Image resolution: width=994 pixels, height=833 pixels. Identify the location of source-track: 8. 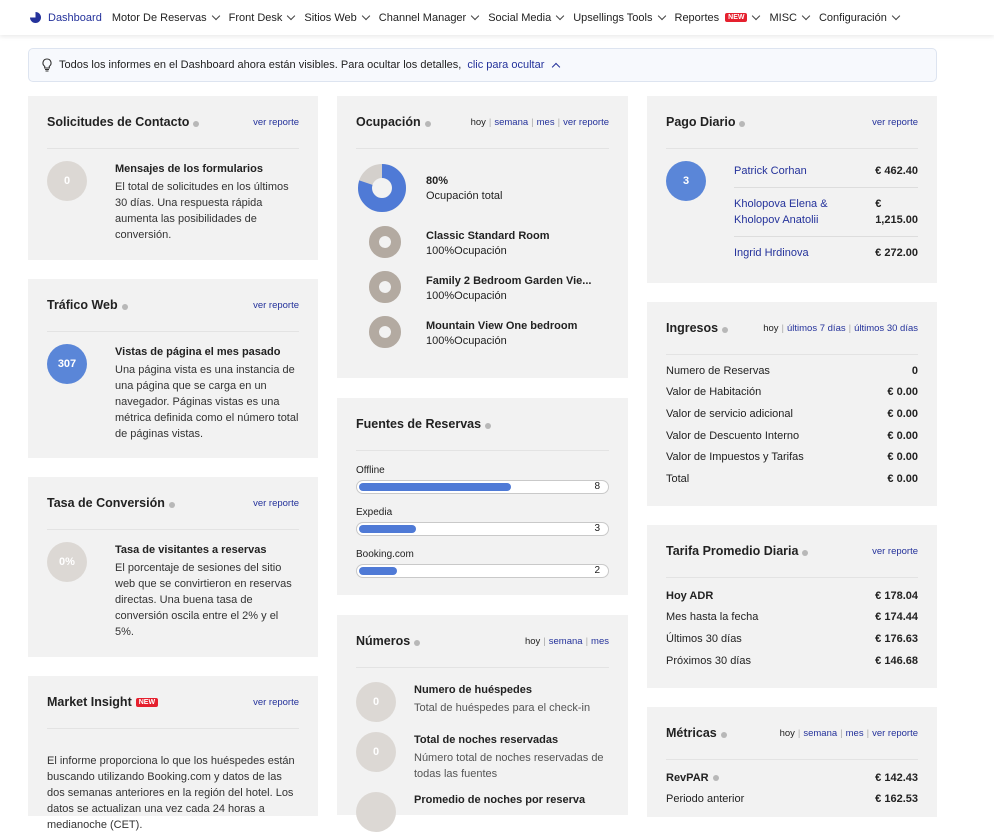
(482, 487).